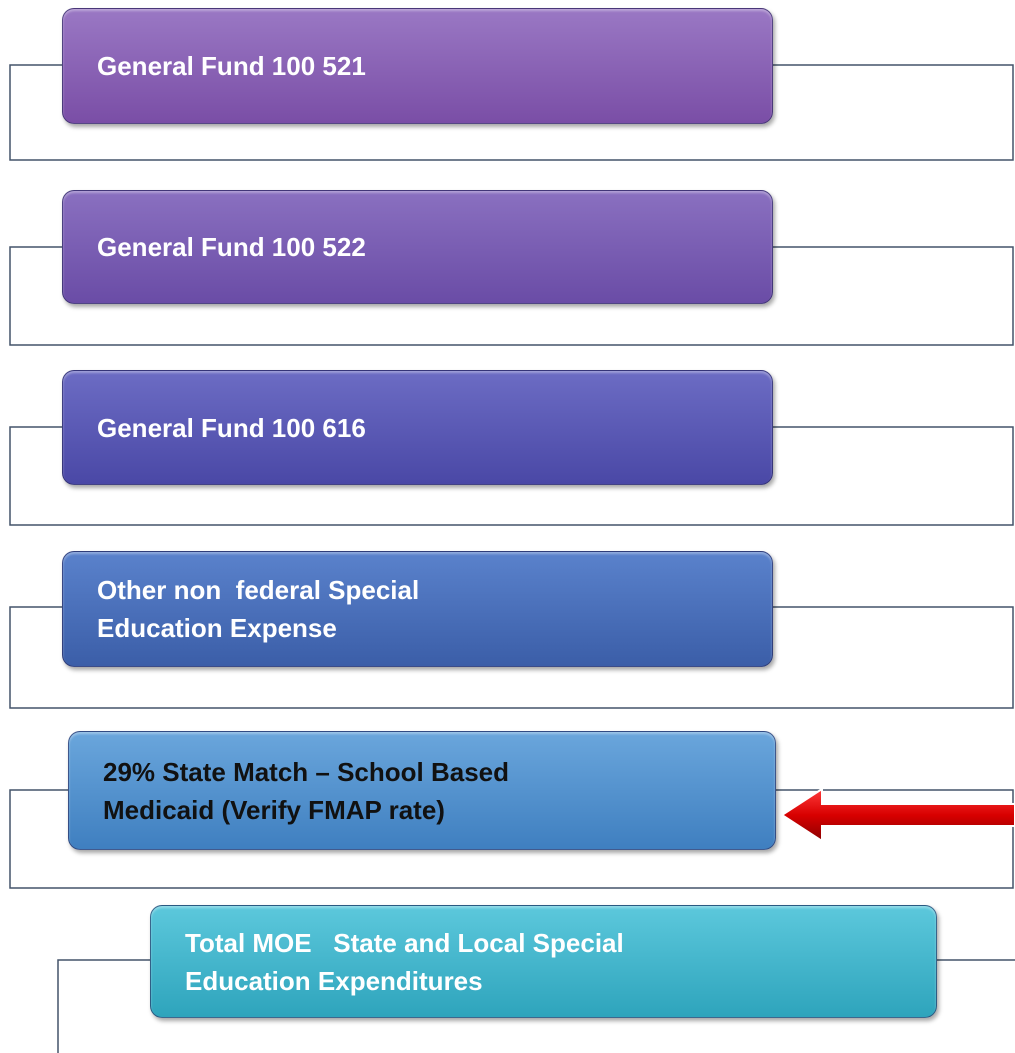 This screenshot has width=1015, height=1053. Describe the element at coordinates (417, 66) in the screenshot. I see `fund-box: General Fund 100 521` at that location.